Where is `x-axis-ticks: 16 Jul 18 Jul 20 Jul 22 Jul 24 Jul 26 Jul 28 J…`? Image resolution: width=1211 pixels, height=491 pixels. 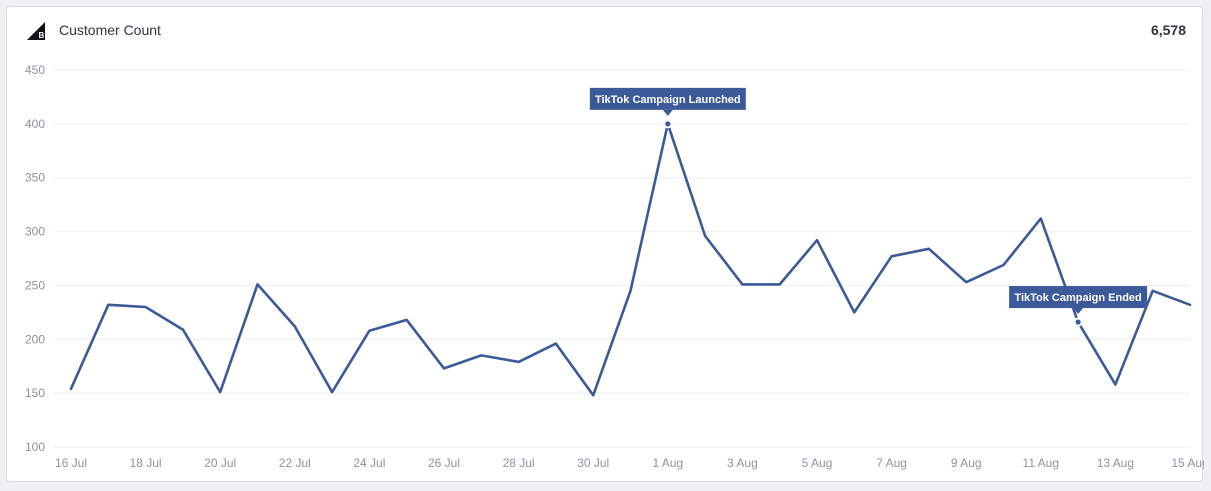
x-axis-ticks: 16 Jul 18 Jul 20 Jul 22 Jul 24 Jul 26 Jul 28 J… is located at coordinates (629, 463).